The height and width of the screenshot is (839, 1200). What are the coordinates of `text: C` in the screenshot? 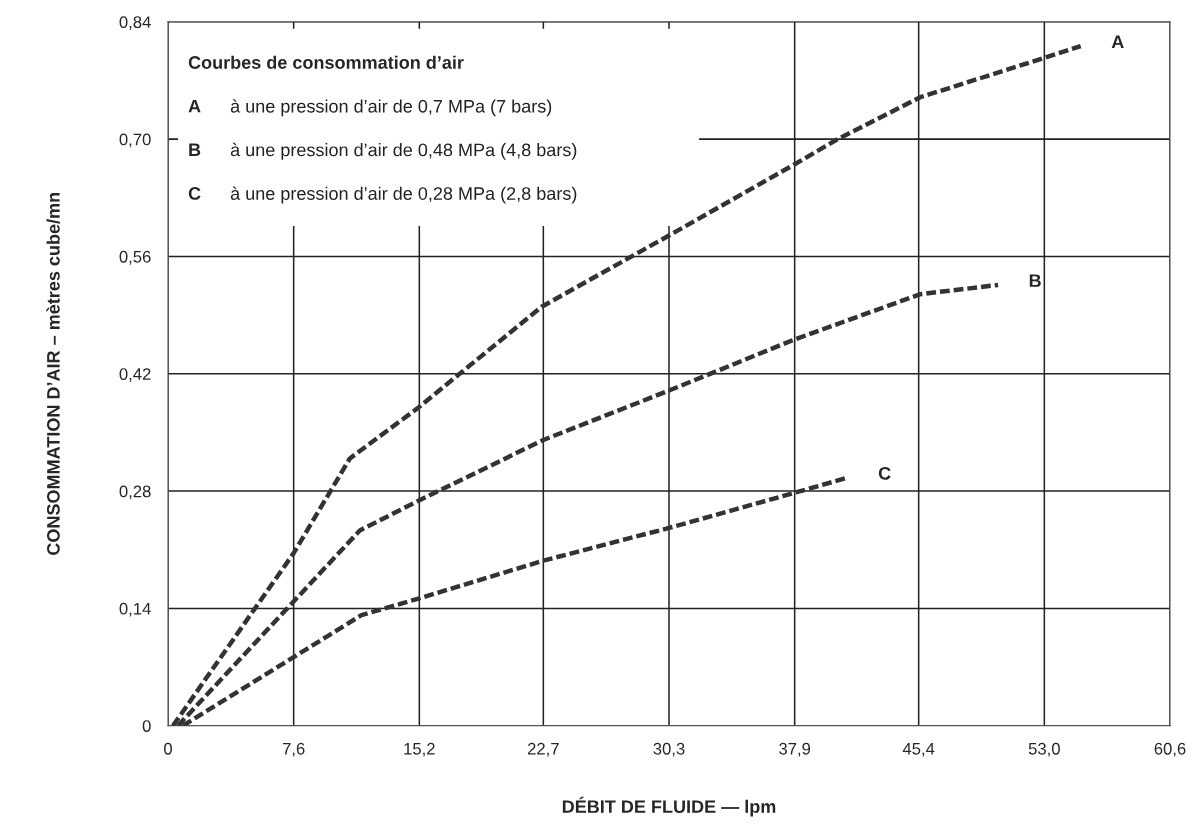 It's located at (194, 193).